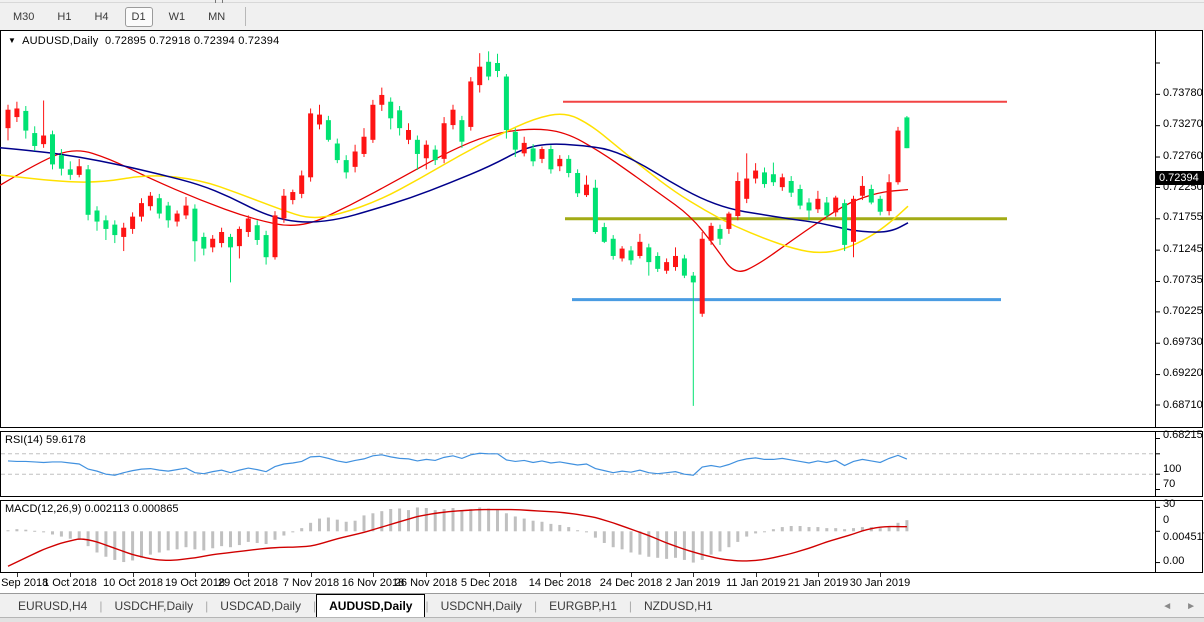  What do you see at coordinates (457, 535) in the screenshot?
I see `macd-histogram` at bounding box center [457, 535].